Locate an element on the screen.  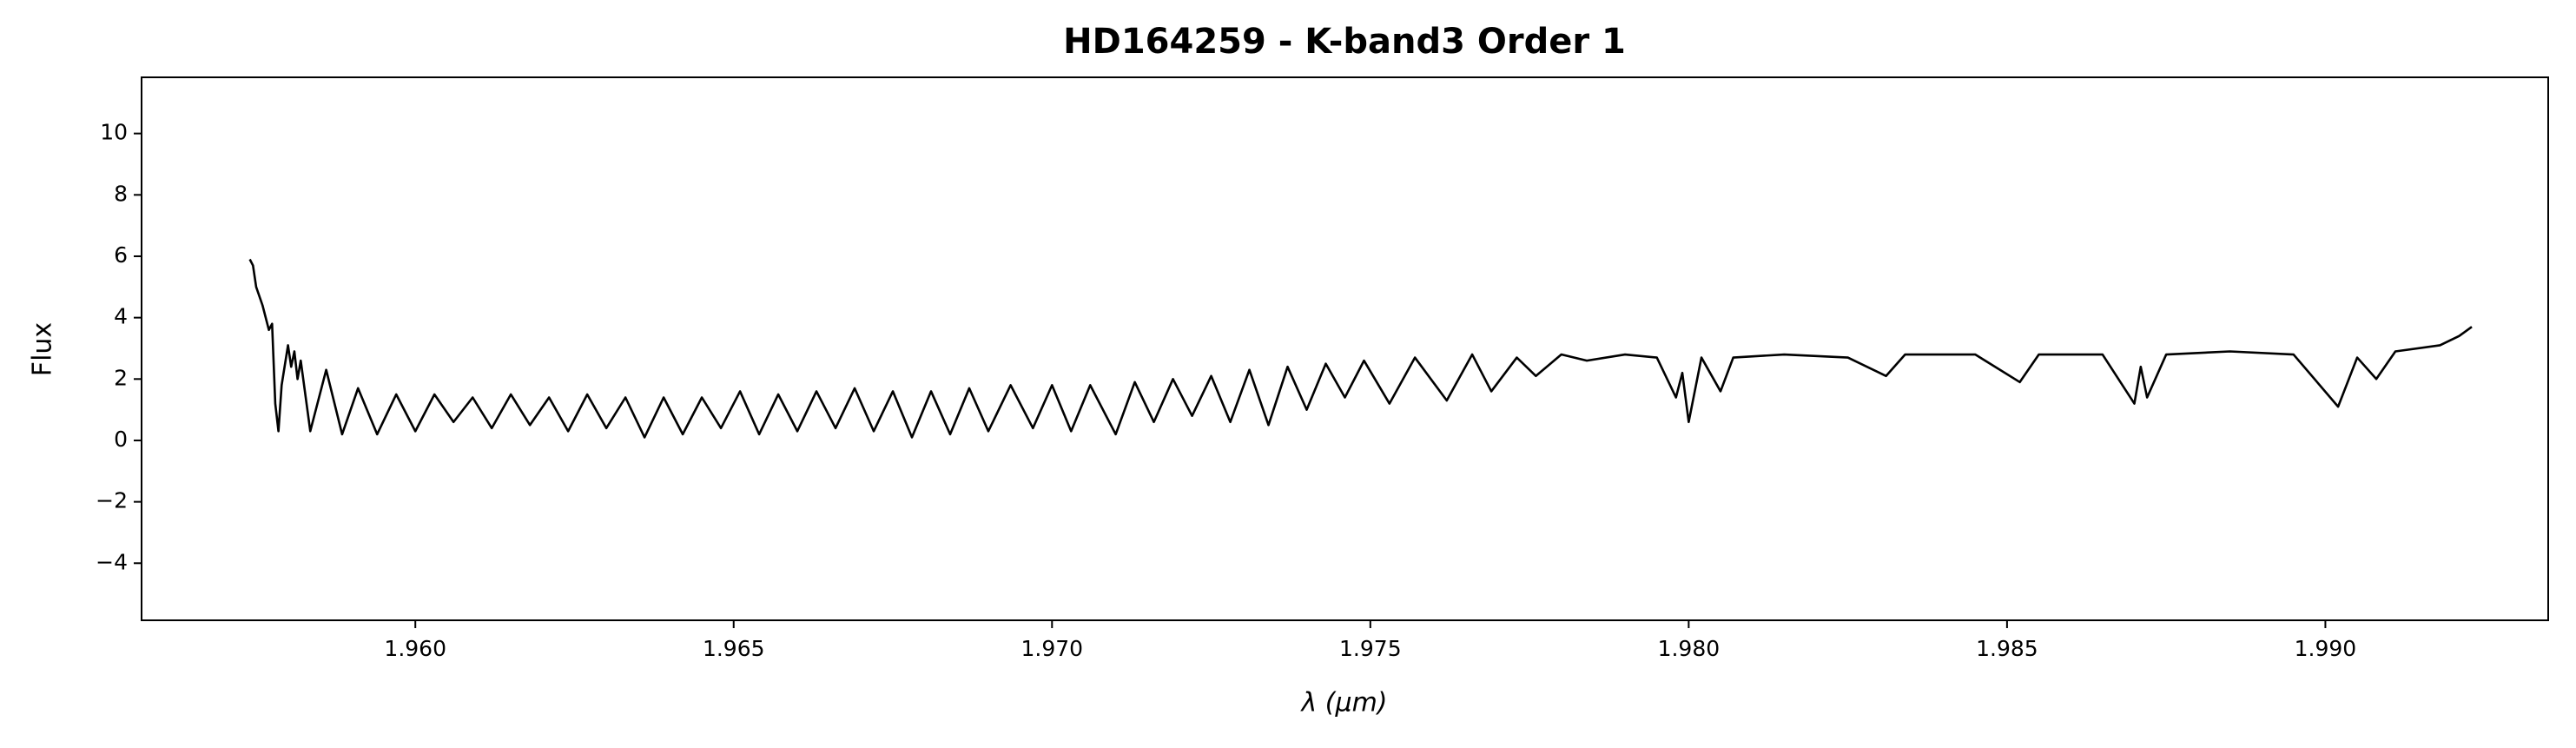
x-tick-label: 1.970 is located at coordinates (1052, 648).